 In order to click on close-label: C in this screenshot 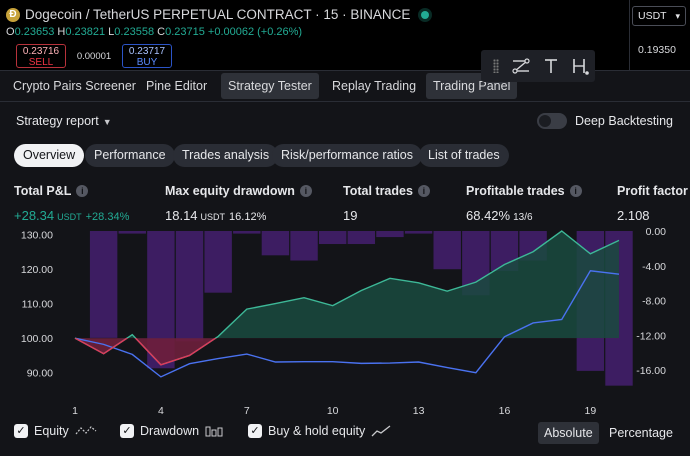, I will do `click(161, 32)`.